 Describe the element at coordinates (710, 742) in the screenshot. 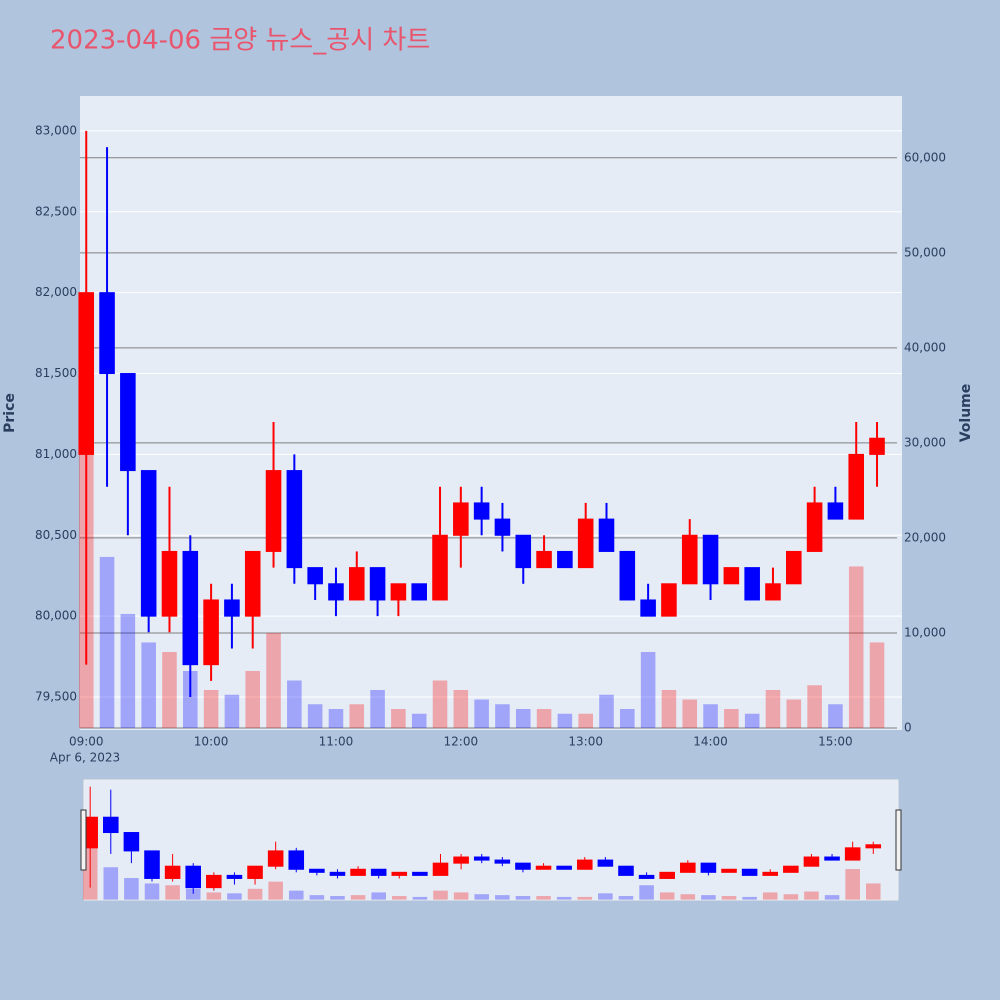

I see `x-tick-label: 14:00` at that location.